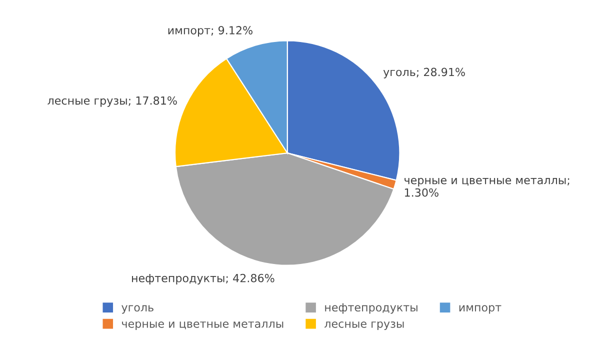 Image resolution: width=605 pixels, height=340 pixels. I want to click on legend-label: импорт, so click(480, 309).